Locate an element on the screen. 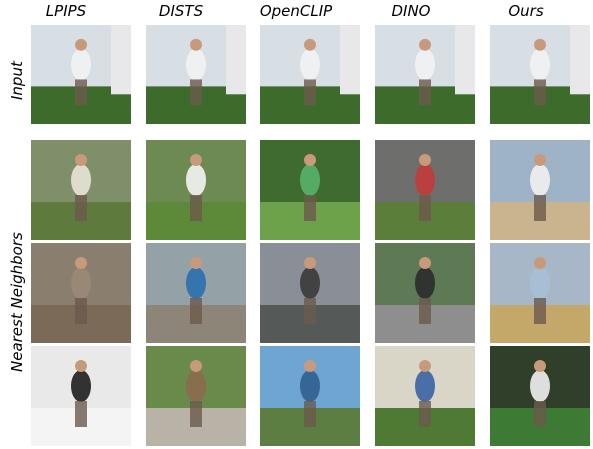 The image size is (593, 449). thumbnail-man-throwing-frisbee-sky is located at coordinates (310, 396).